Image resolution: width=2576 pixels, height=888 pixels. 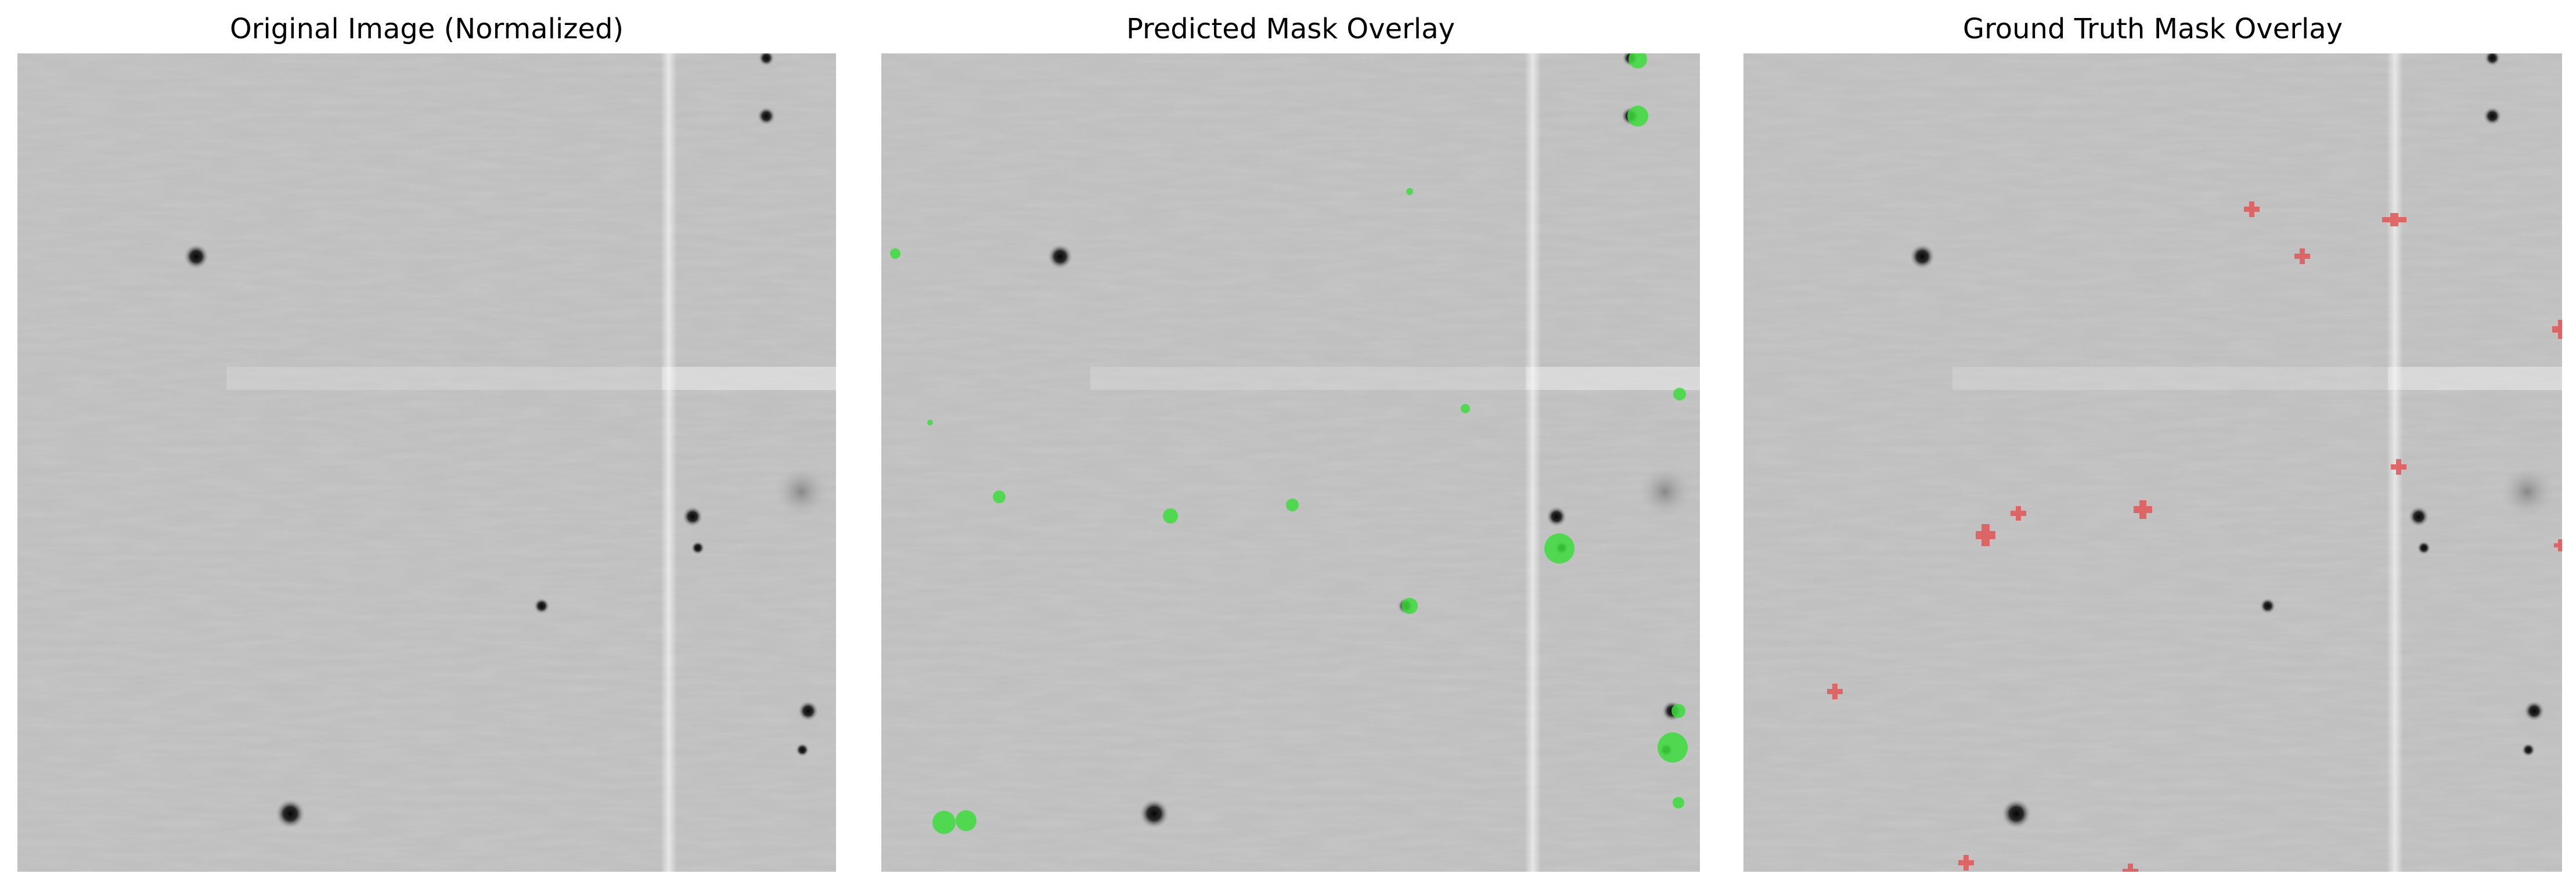 I want to click on panel-title: Predicted Mask Overlay, so click(x=1290, y=29).